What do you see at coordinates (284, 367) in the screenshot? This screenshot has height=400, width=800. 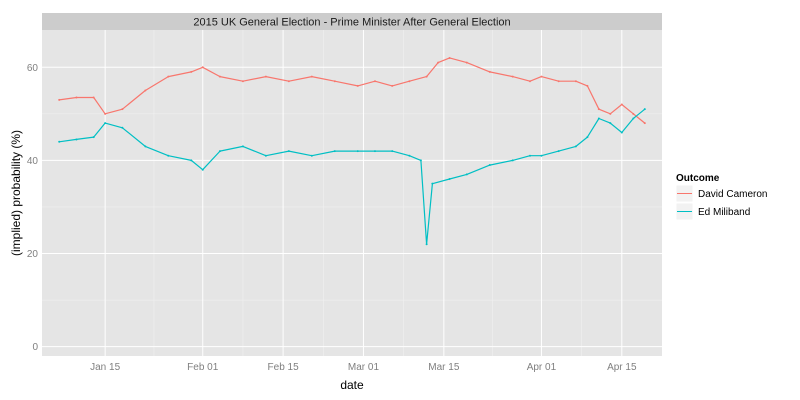 I see `x-tick-label: Feb 15` at bounding box center [284, 367].